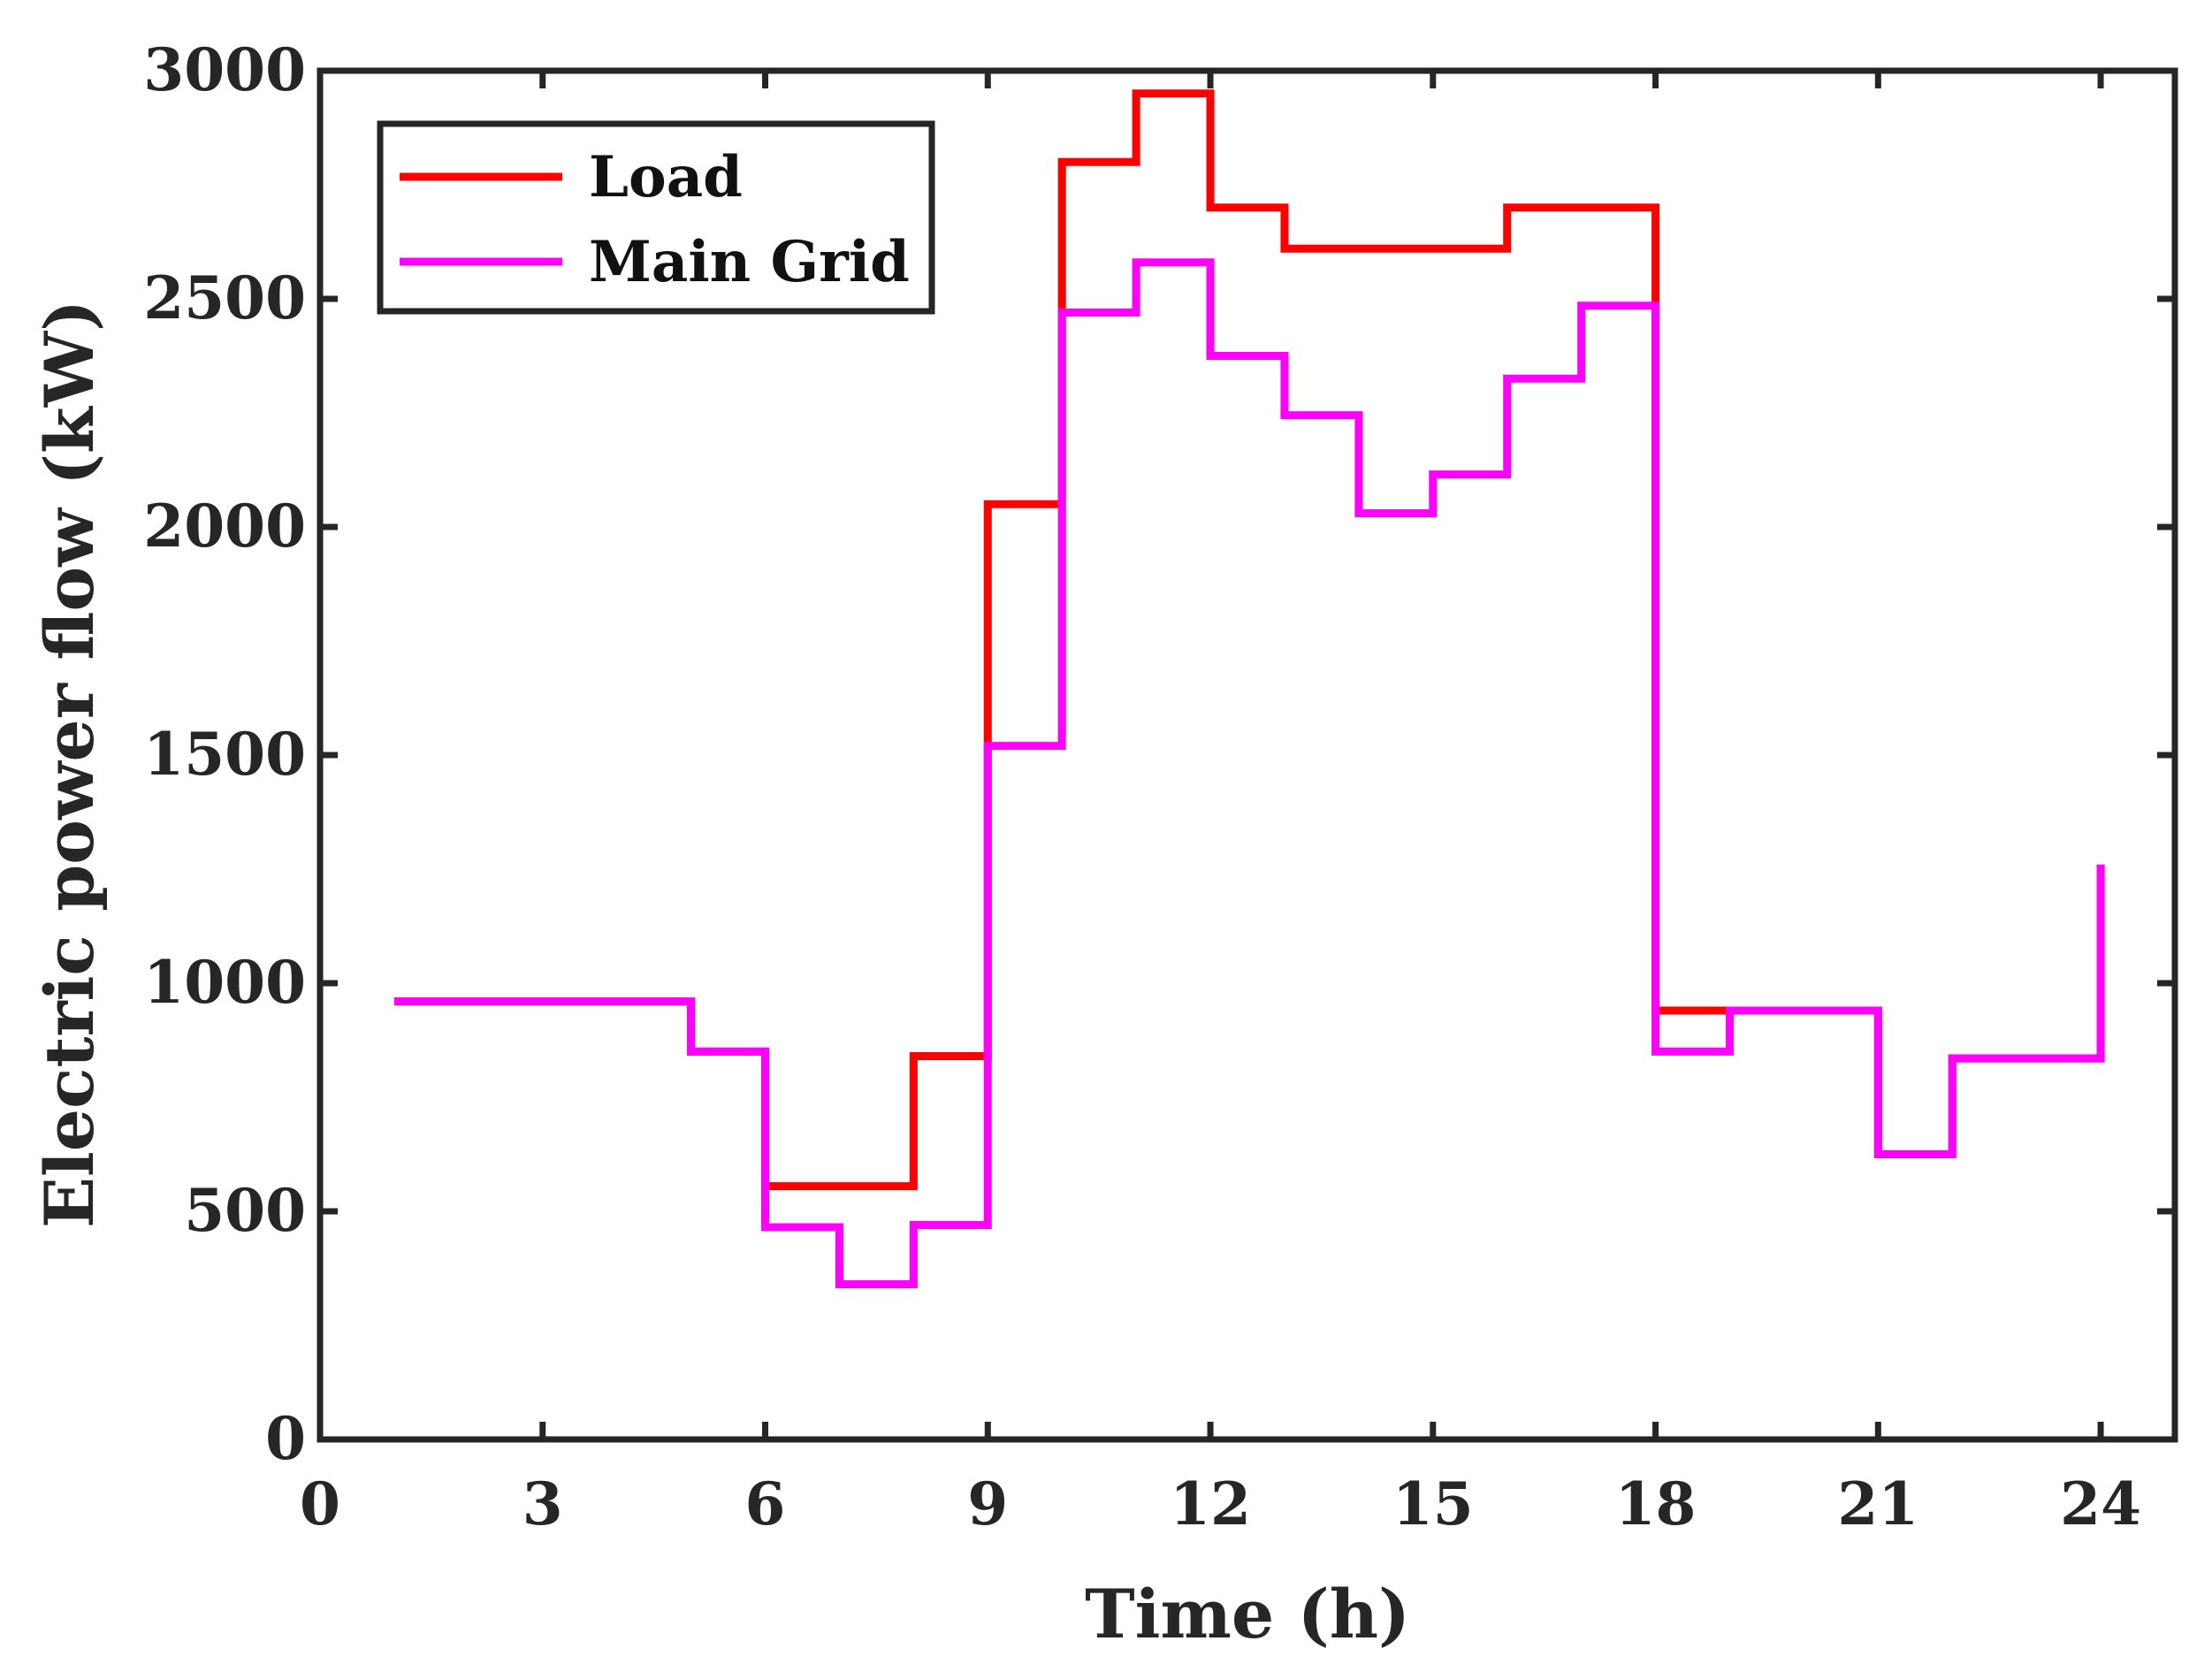  What do you see at coordinates (1210, 1503) in the screenshot?
I see `x-tick-label: 12` at bounding box center [1210, 1503].